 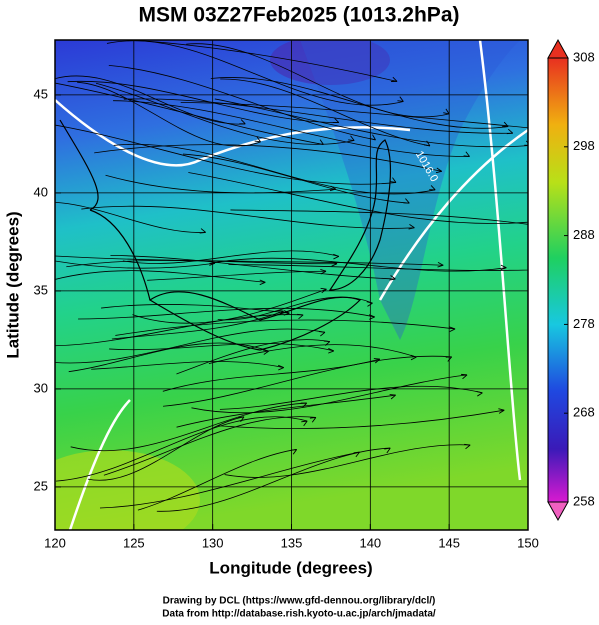 I want to click on colorbar-tick-label: 258, so click(x=584, y=500).